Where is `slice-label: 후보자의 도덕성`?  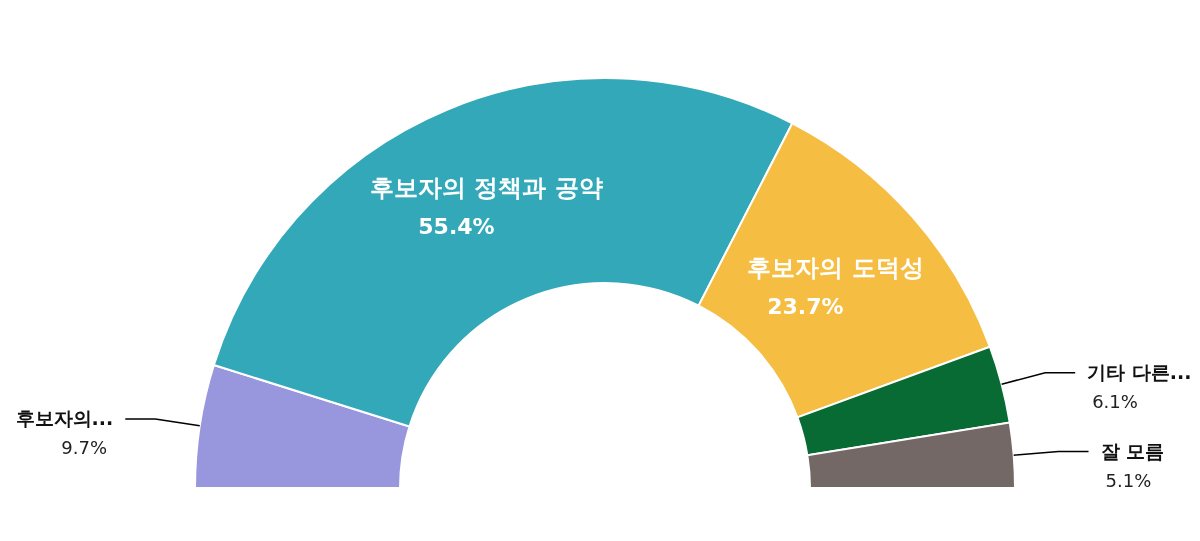
slice-label: 후보자의 도덕성 is located at coordinates (835, 268).